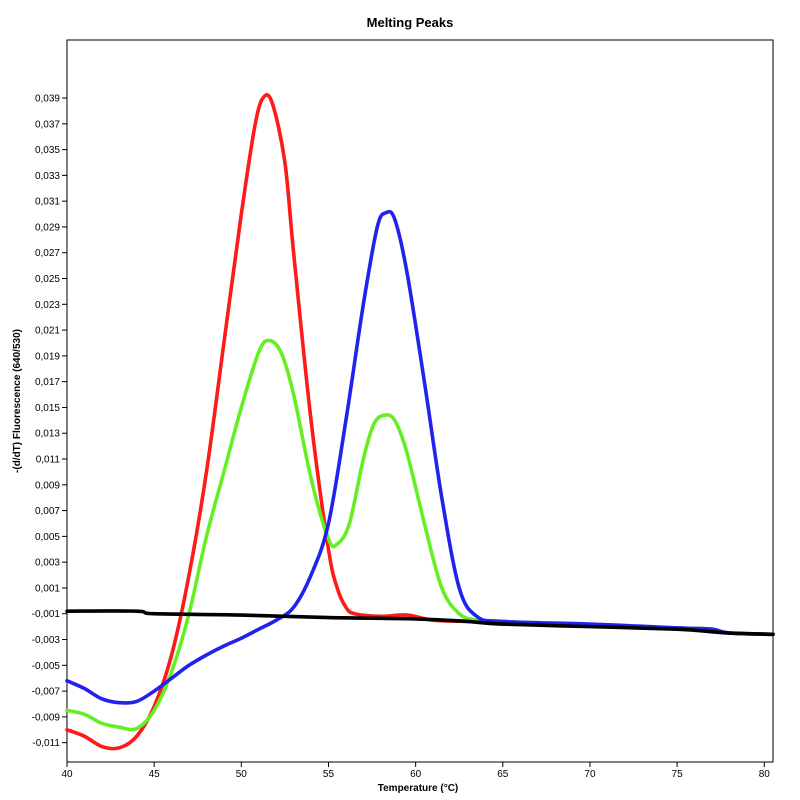  Describe the element at coordinates (47, 563) in the screenshot. I see `y-tick-label: 0,003` at that location.